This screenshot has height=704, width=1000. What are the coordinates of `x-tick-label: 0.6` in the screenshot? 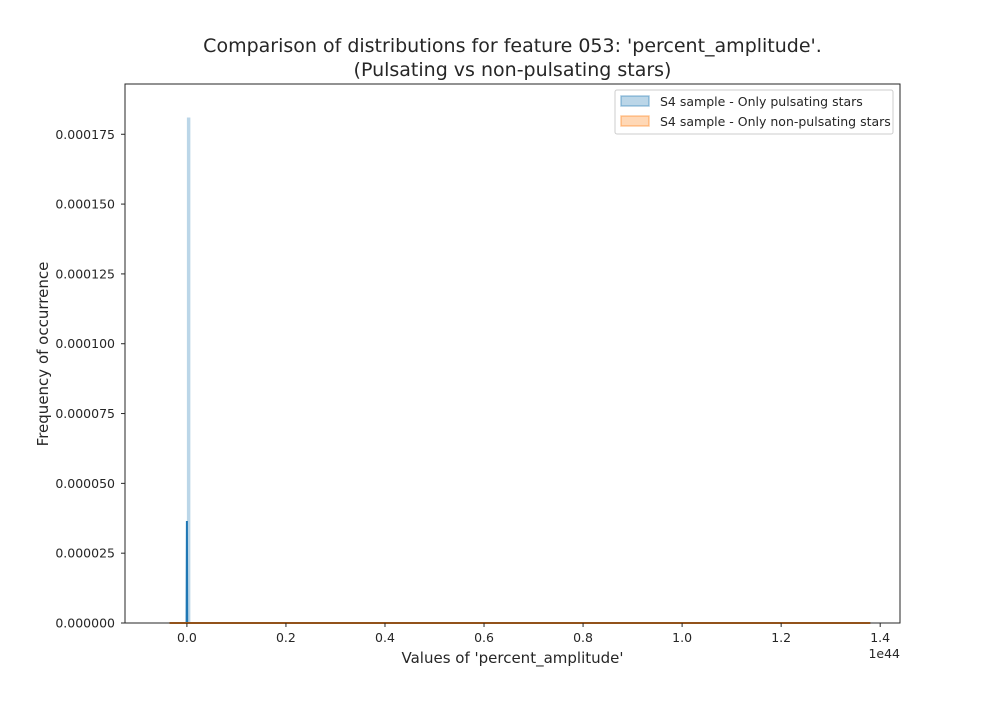 It's located at (484, 637).